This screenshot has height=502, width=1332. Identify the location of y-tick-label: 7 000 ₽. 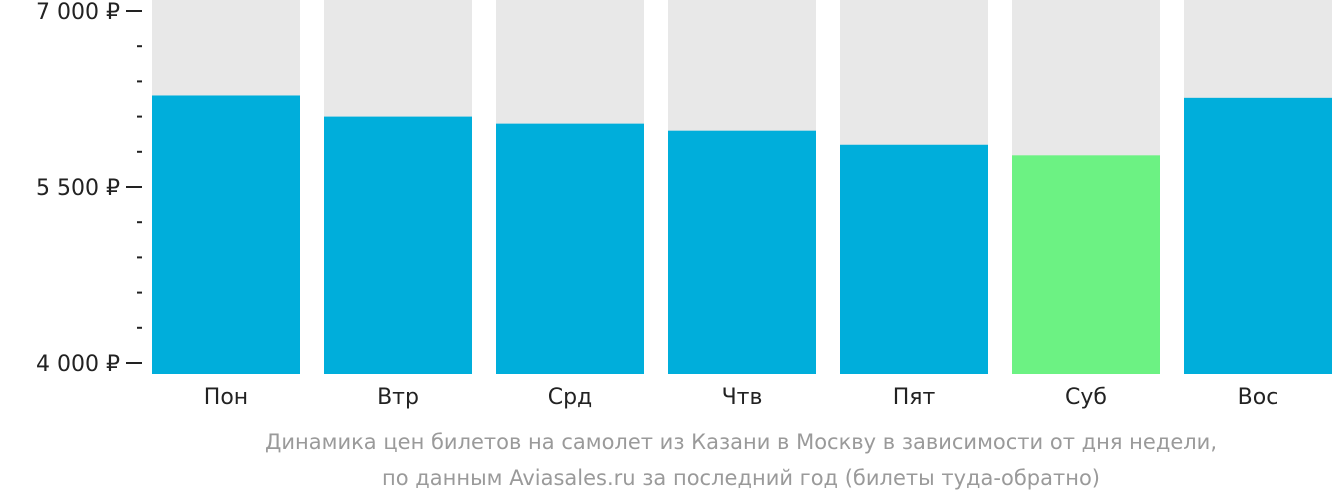
(78, 12).